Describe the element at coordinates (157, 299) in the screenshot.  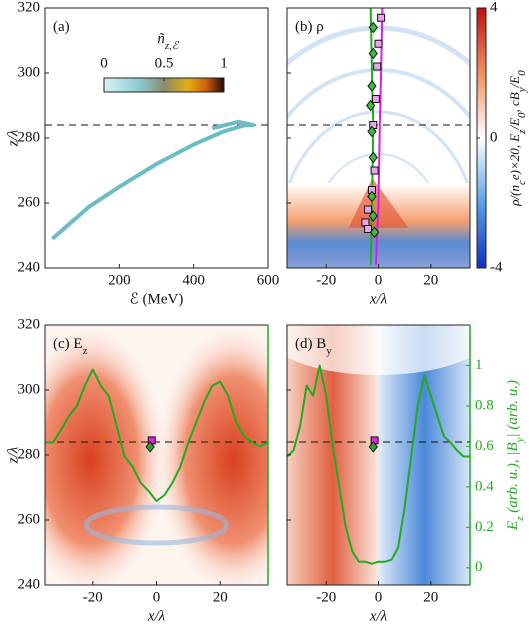
I see `x-axis-label: ℰ (MeV)` at that location.